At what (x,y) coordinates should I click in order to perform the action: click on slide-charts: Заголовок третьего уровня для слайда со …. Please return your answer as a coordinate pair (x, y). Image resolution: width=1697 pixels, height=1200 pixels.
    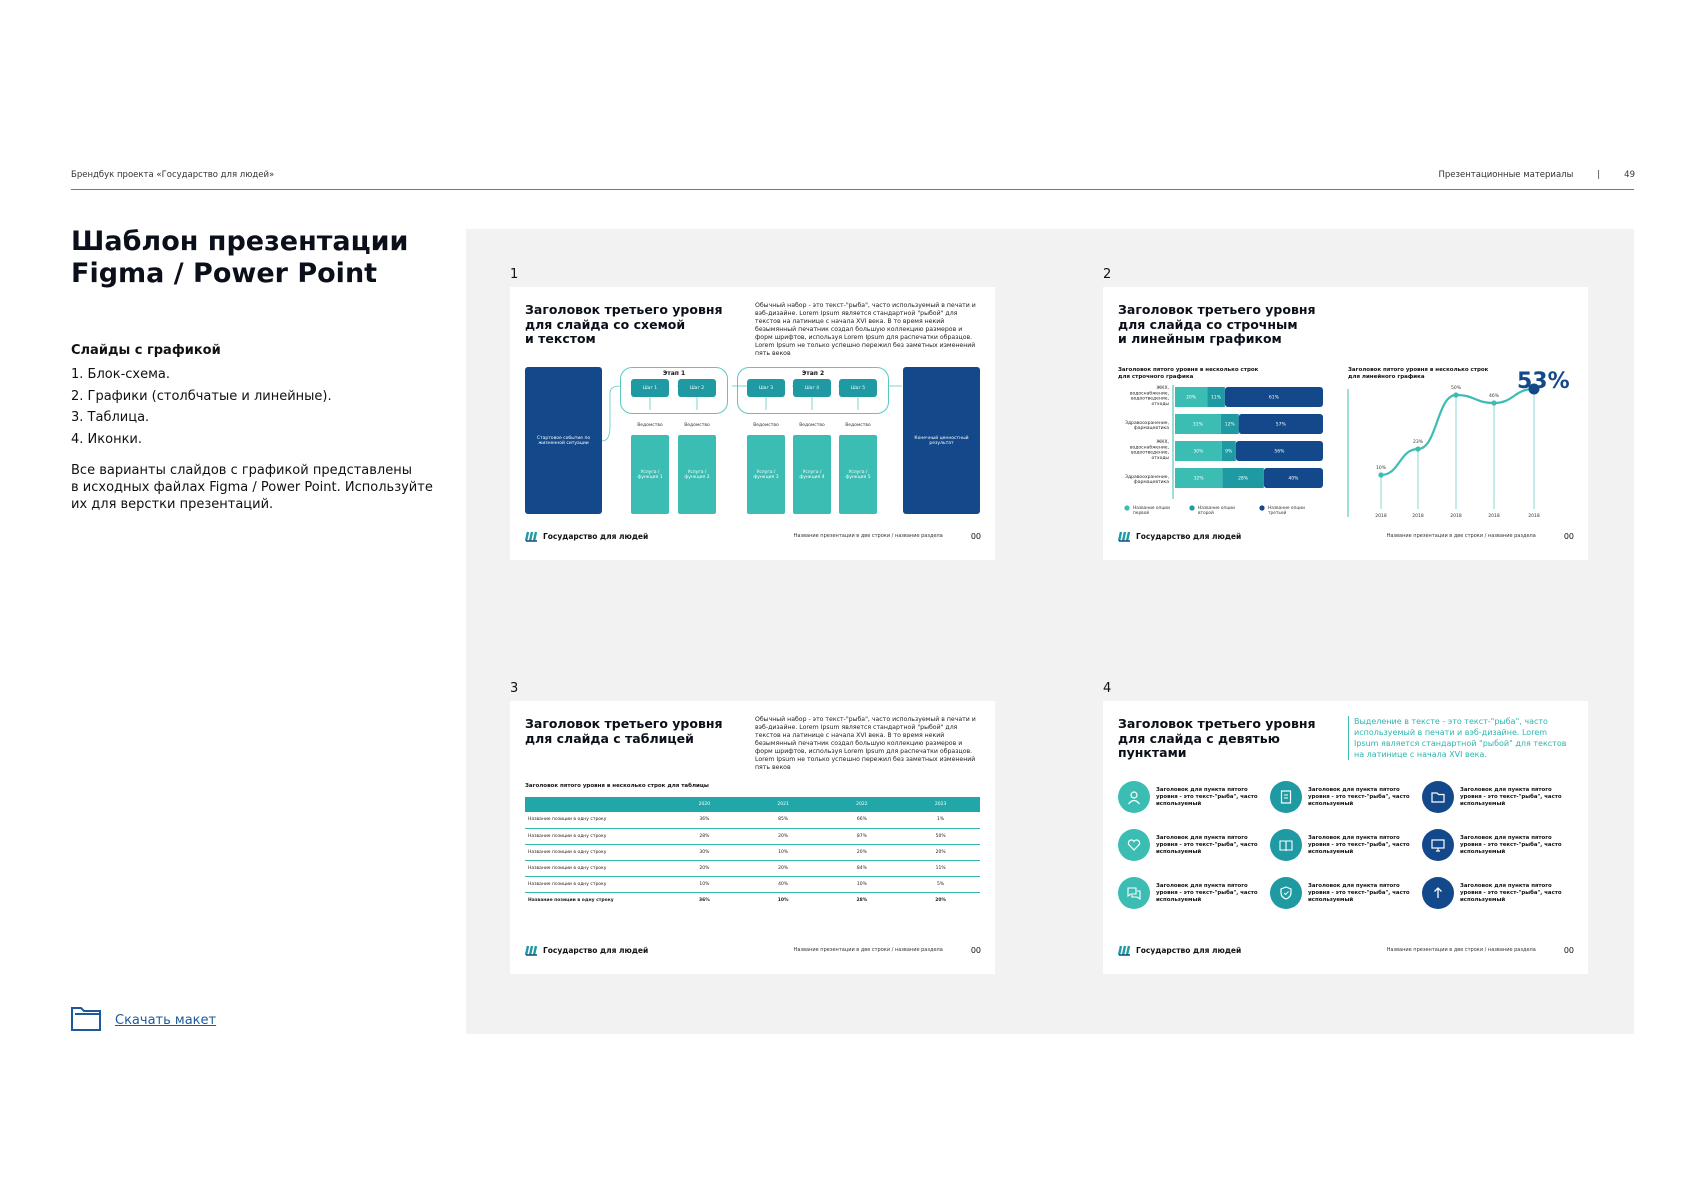
    Looking at the image, I should click on (1345, 423).